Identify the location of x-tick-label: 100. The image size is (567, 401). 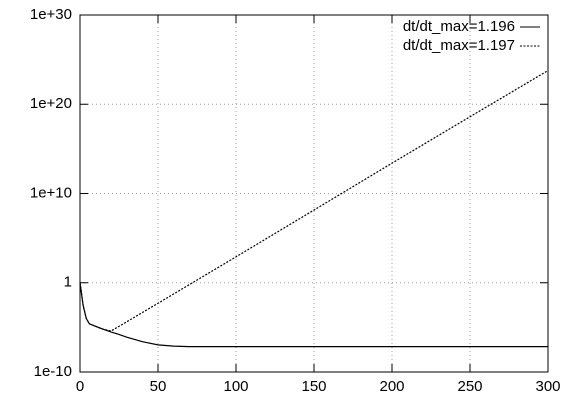
(235, 386).